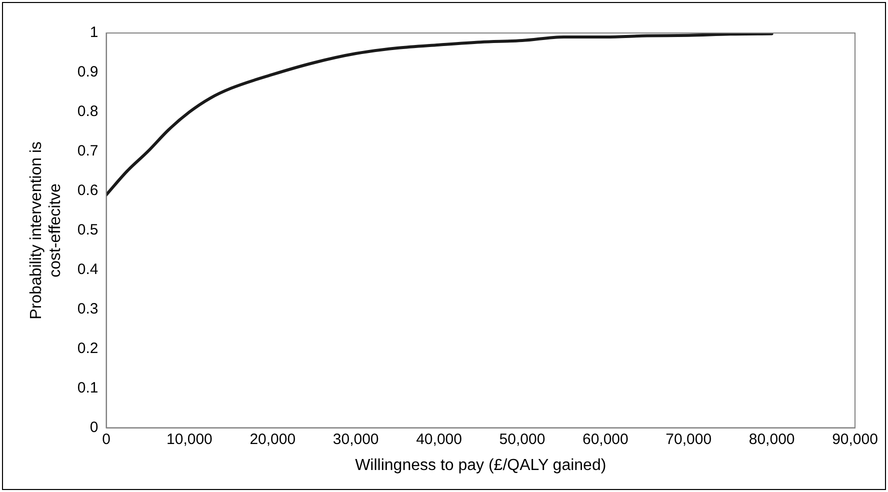 This screenshot has height=492, width=888. What do you see at coordinates (87, 387) in the screenshot?
I see `y-tick-label: 0.1` at bounding box center [87, 387].